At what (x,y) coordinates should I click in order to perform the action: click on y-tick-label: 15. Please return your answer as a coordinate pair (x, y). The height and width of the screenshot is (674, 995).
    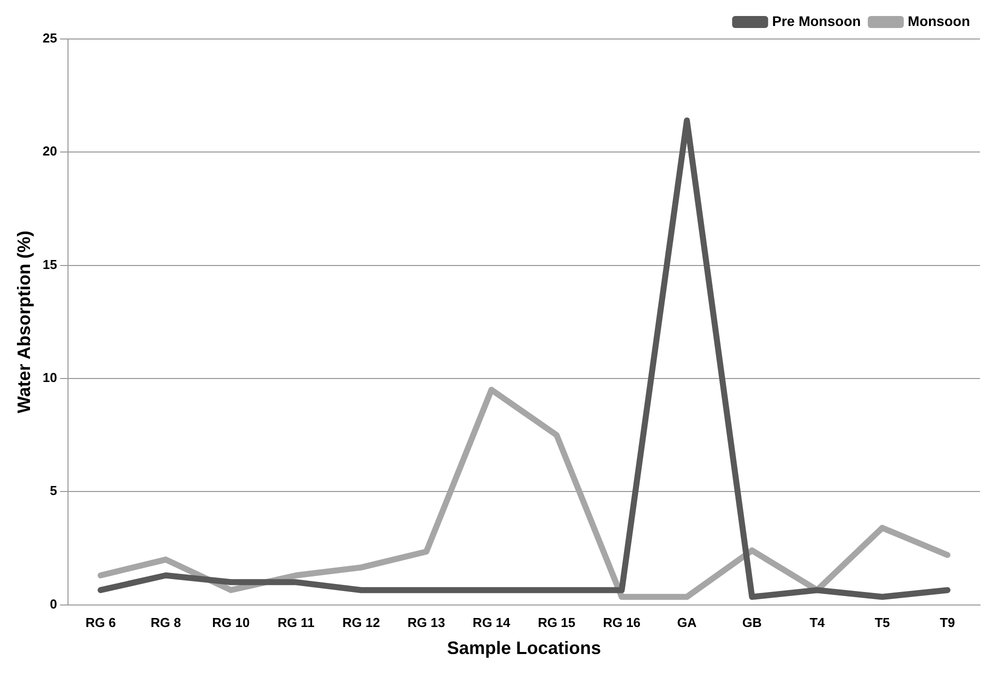
    Looking at the image, I should click on (50, 264).